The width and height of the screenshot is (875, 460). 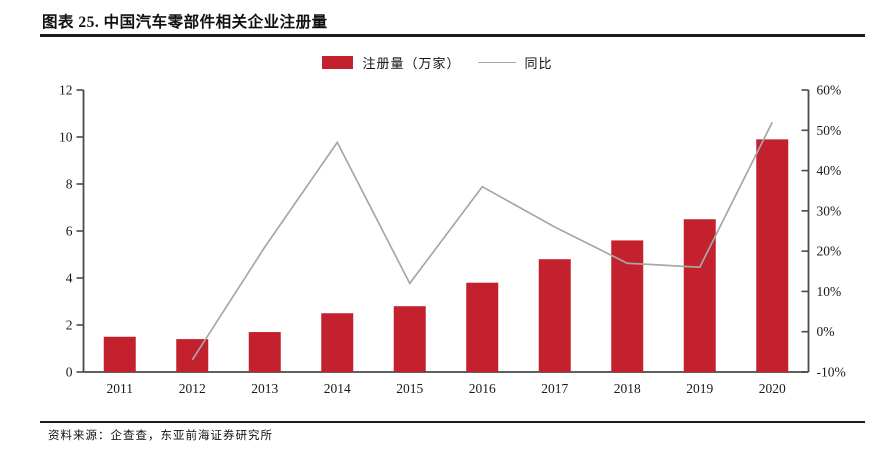 I want to click on bar-2019, so click(x=699, y=295).